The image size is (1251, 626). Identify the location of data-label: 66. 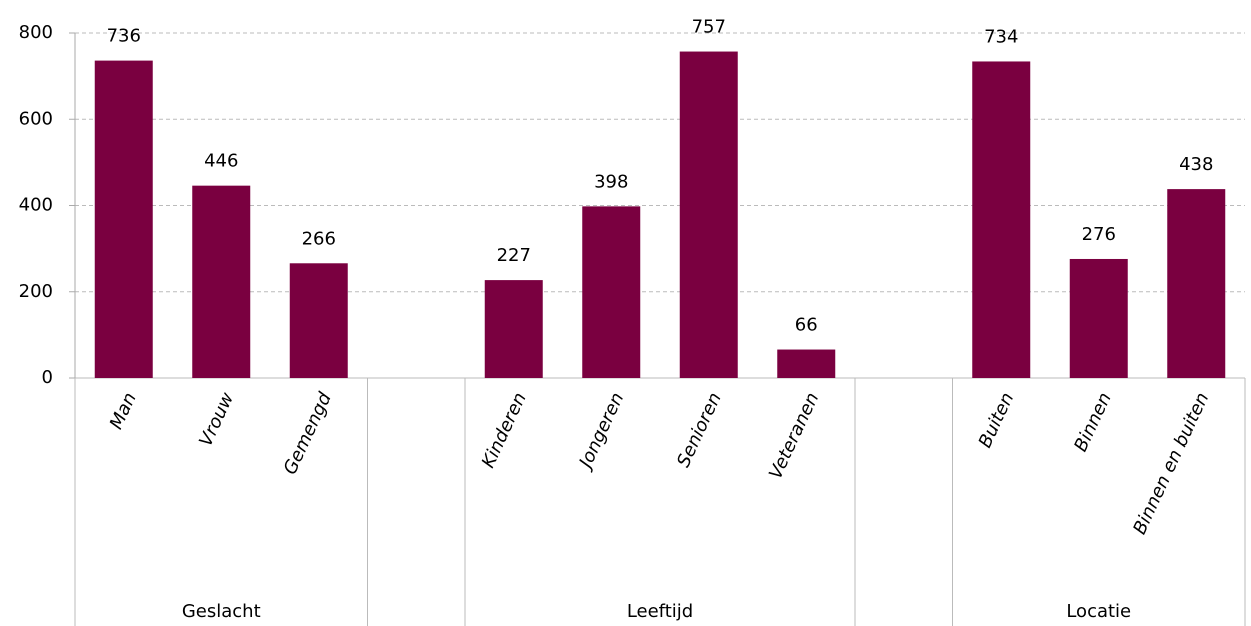
(806, 325).